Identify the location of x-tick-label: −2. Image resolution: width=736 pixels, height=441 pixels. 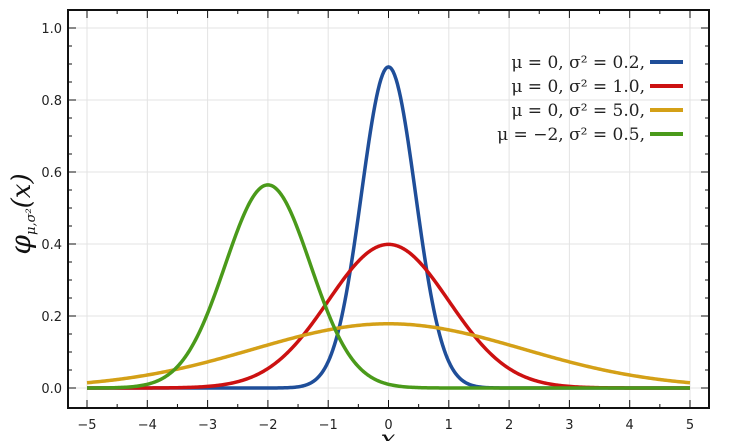
(267, 425).